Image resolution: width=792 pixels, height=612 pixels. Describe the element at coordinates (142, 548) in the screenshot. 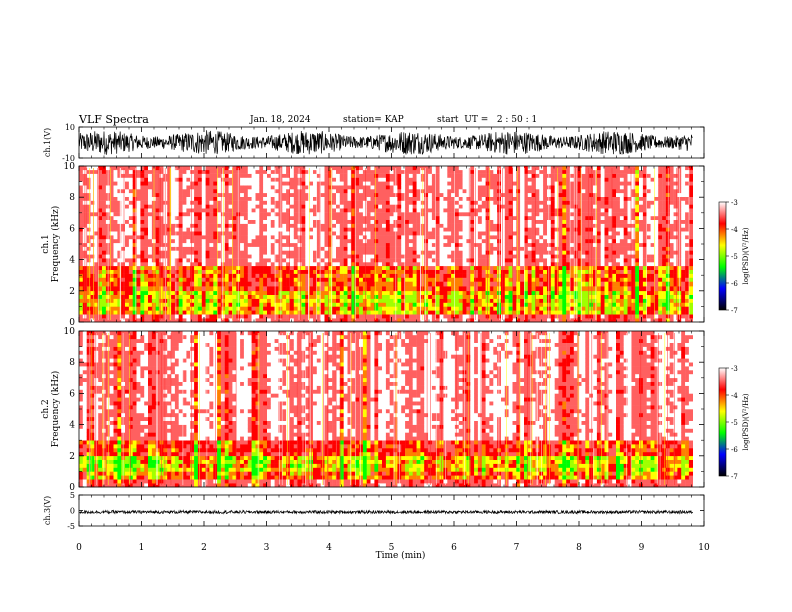

I see `x-tick-label: 1` at that location.